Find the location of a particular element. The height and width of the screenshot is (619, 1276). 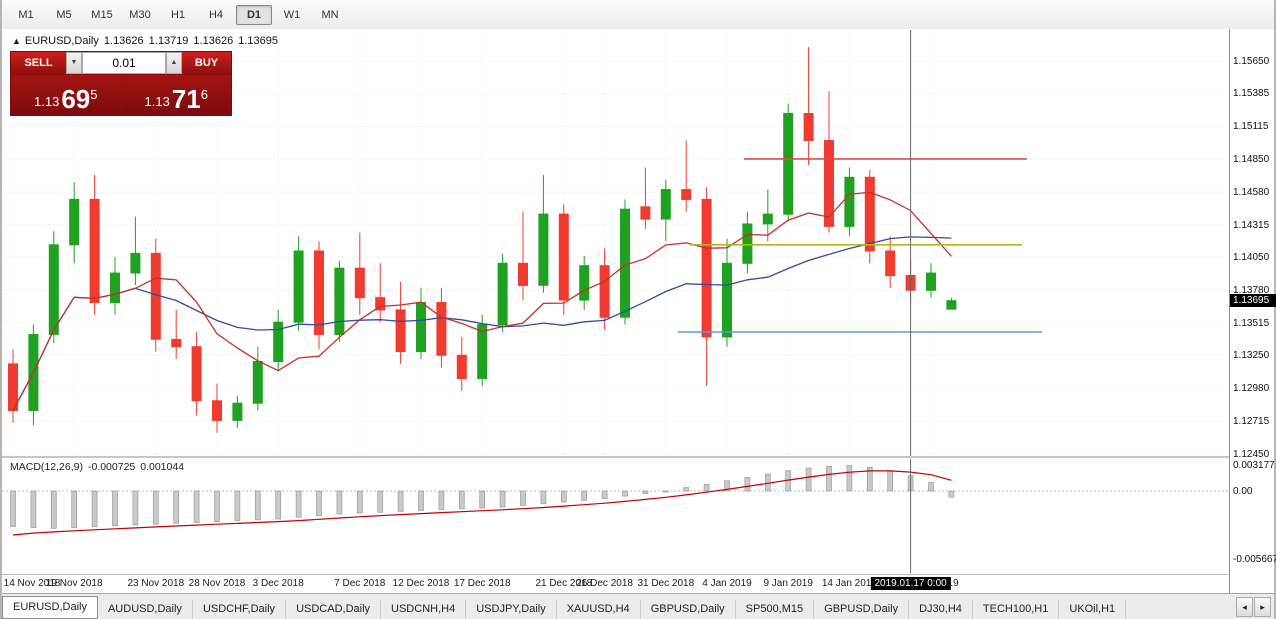

sell-price-pips: 69 is located at coordinates (76, 99).